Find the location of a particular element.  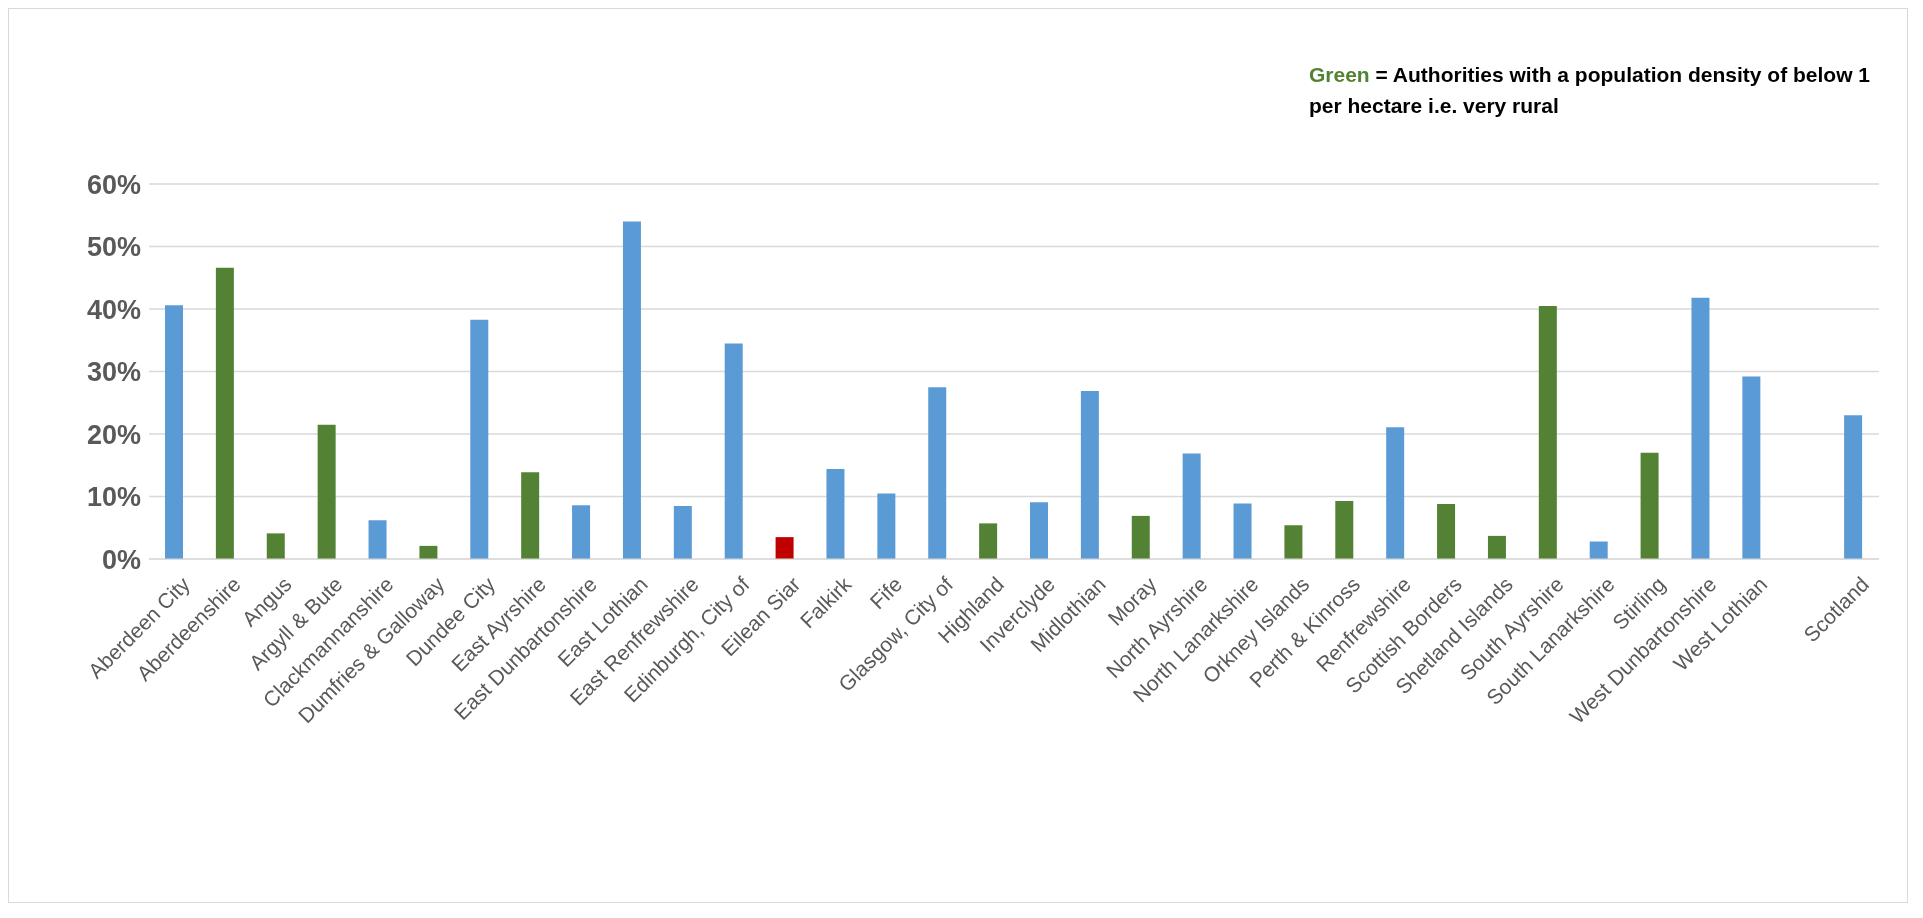

y-tick-label: 10% is located at coordinates (113, 497).